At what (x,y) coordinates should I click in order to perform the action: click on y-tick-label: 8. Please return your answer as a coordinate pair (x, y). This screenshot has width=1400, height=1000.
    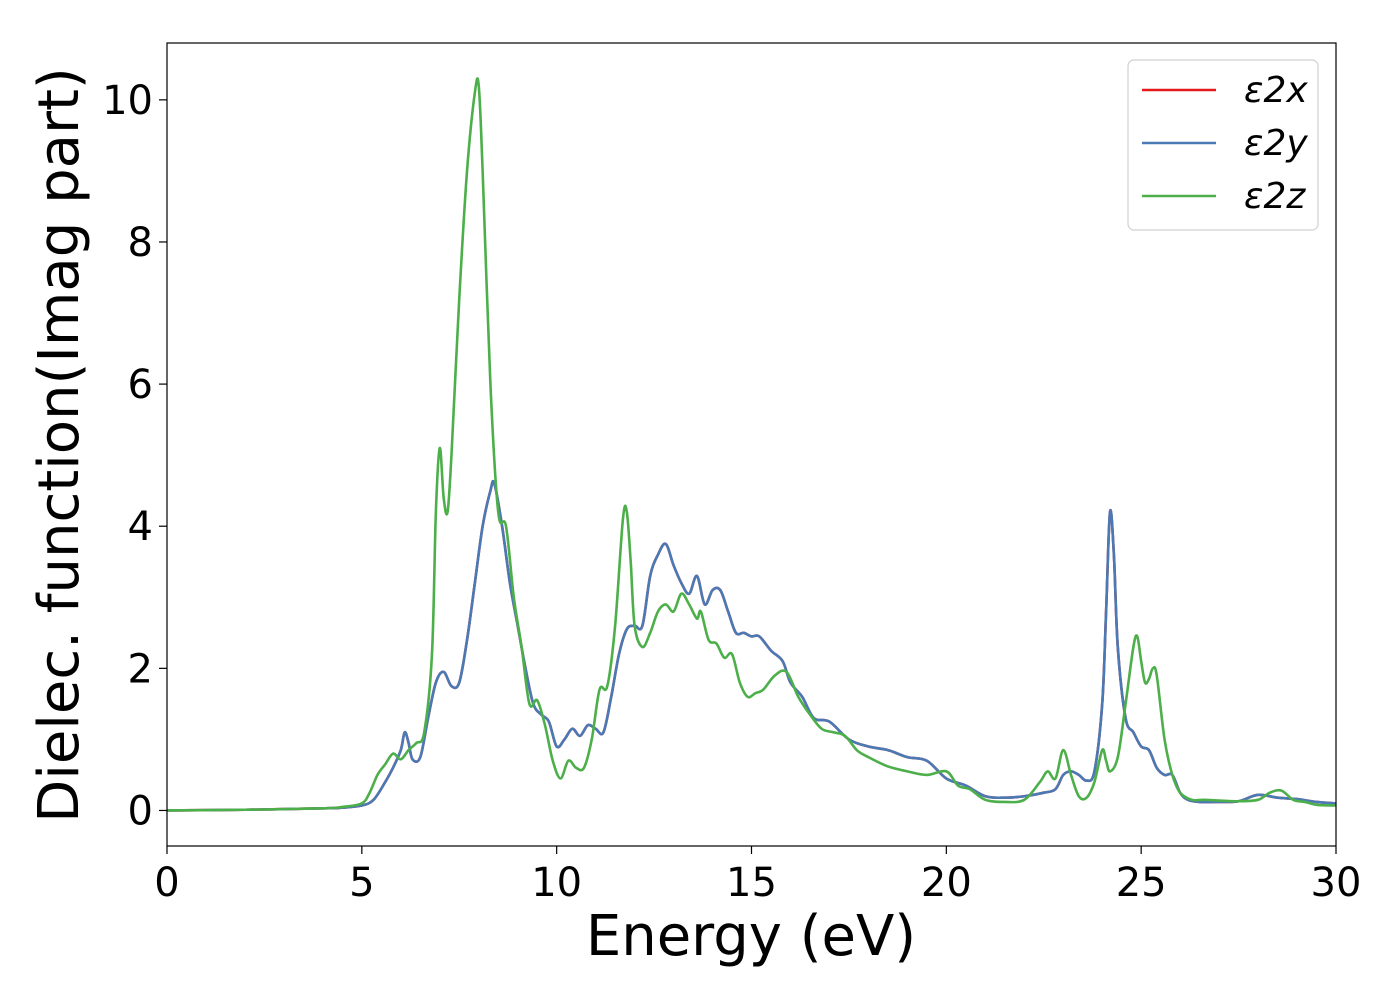
    Looking at the image, I should click on (140, 243).